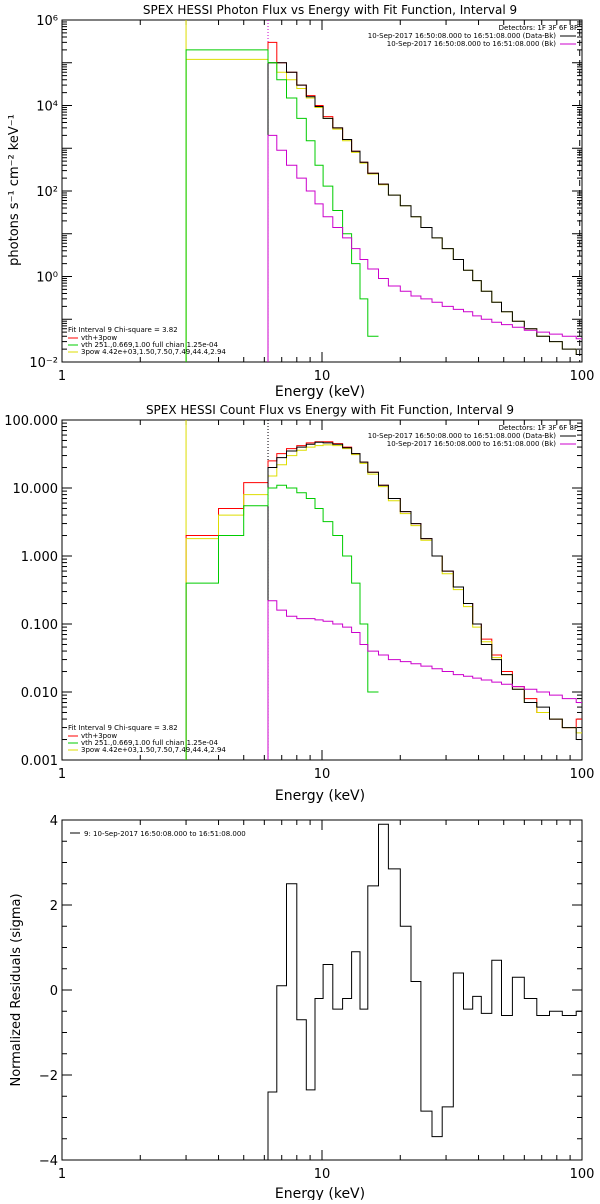  What do you see at coordinates (123, 330) in the screenshot?
I see `photon-flux-fit-legend-heading: Fit Interval 9 Chi-square = 3.82` at bounding box center [123, 330].